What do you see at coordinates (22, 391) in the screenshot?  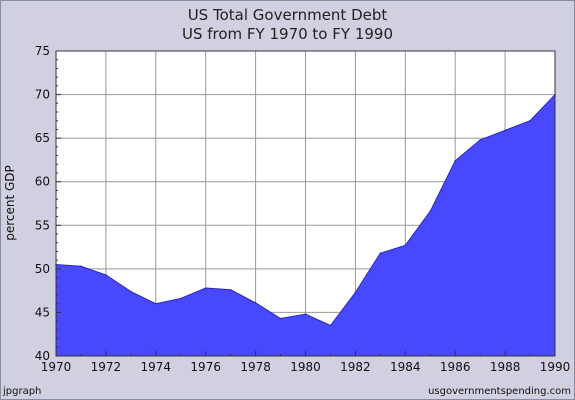 I see `footer-left-credit: jpgraph` at bounding box center [22, 391].